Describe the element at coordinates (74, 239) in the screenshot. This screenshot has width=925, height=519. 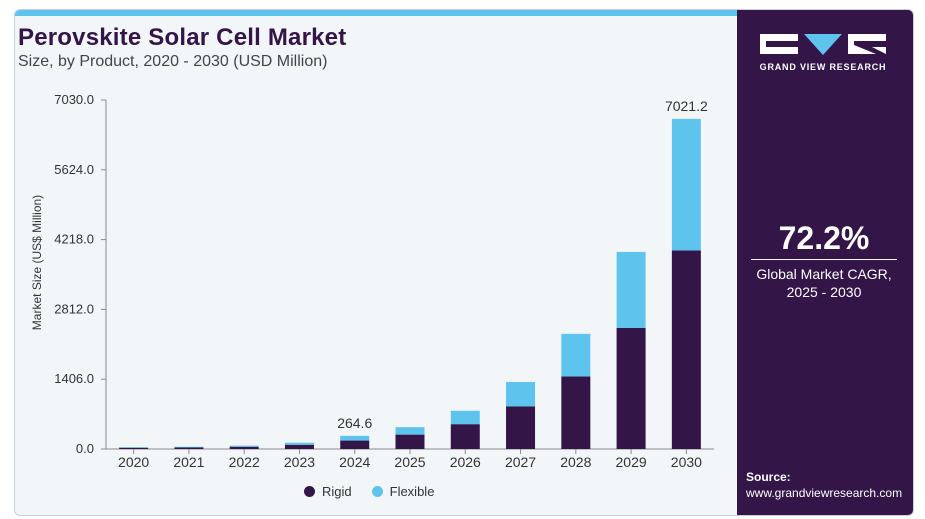
I see `y-tick-label: 4218.0` at that location.